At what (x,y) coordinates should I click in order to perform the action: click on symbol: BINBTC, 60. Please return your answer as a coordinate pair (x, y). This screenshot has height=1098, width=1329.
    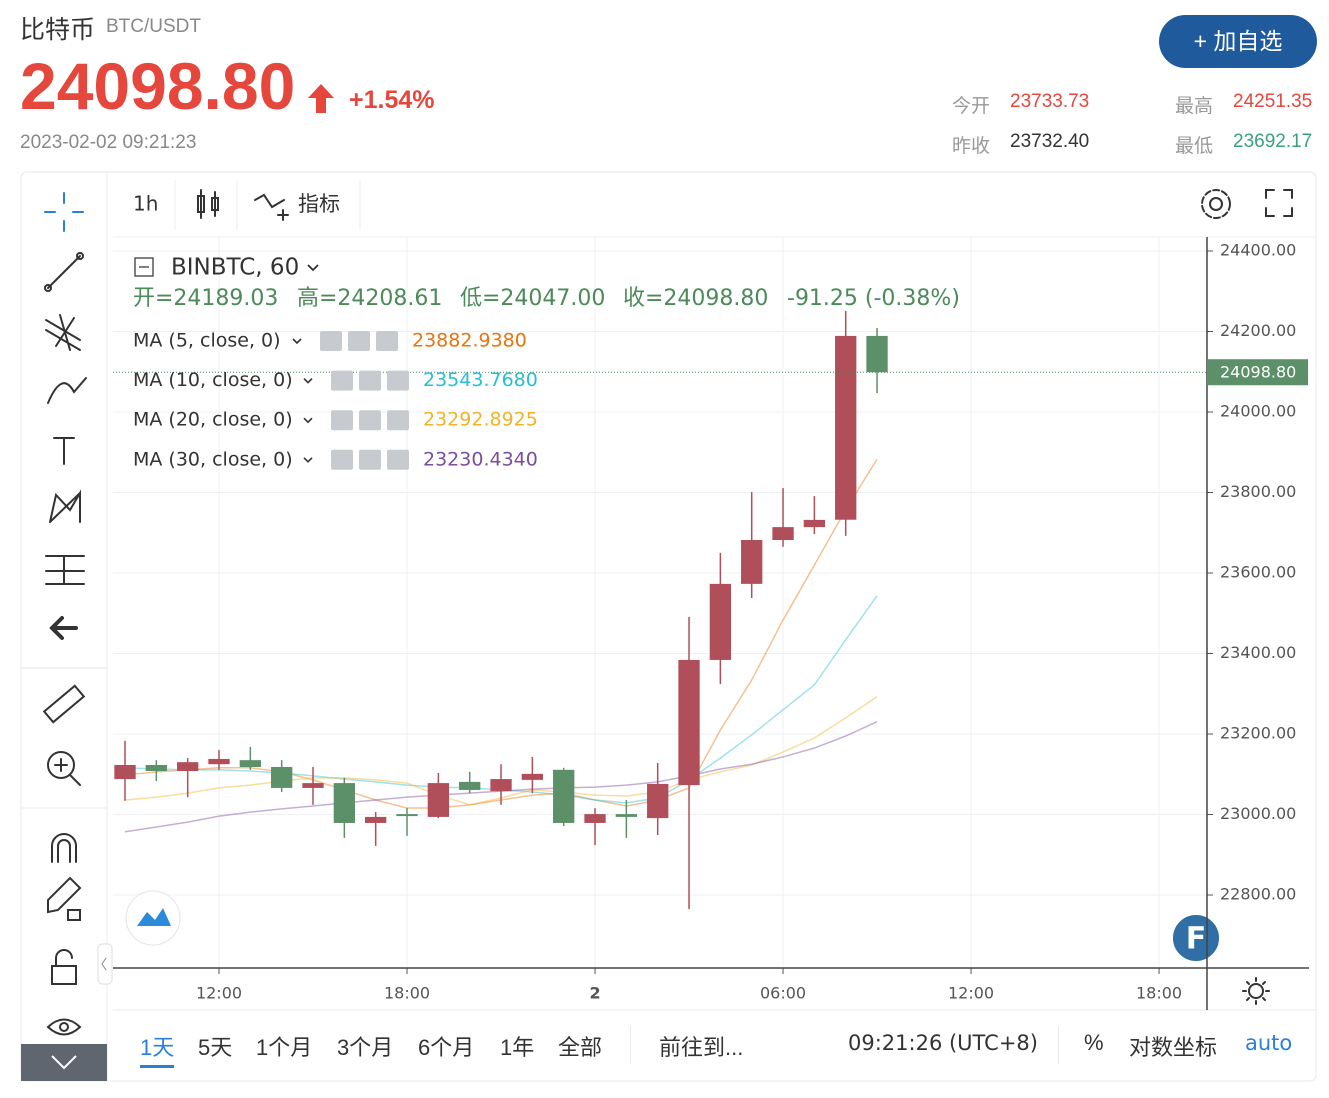
    Looking at the image, I should click on (235, 268).